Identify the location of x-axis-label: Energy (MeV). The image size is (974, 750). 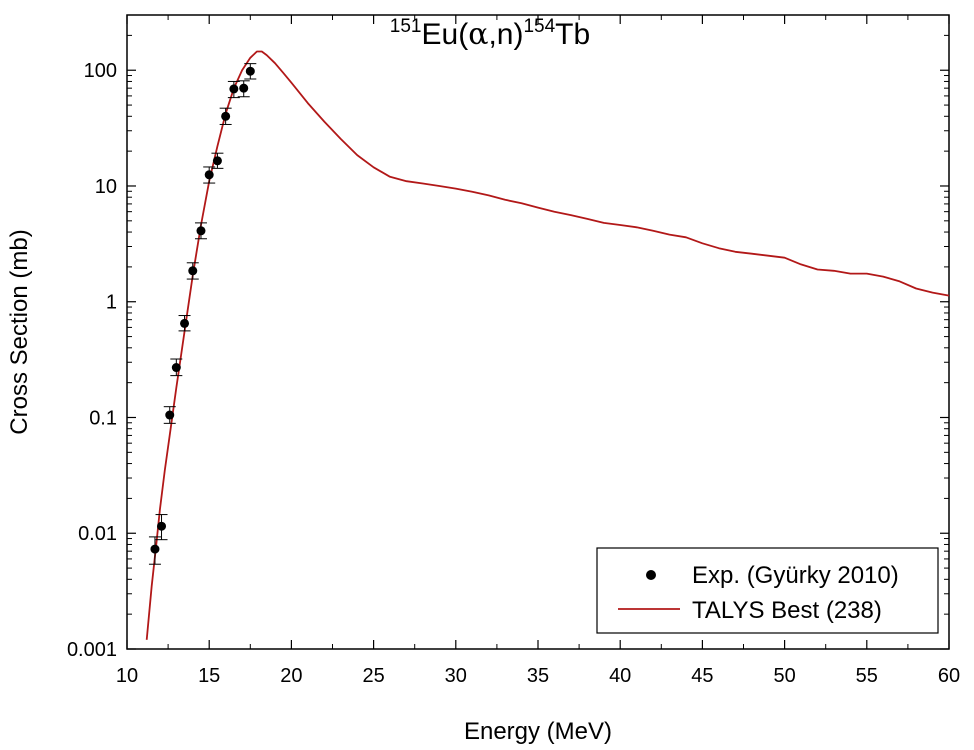
(538, 731).